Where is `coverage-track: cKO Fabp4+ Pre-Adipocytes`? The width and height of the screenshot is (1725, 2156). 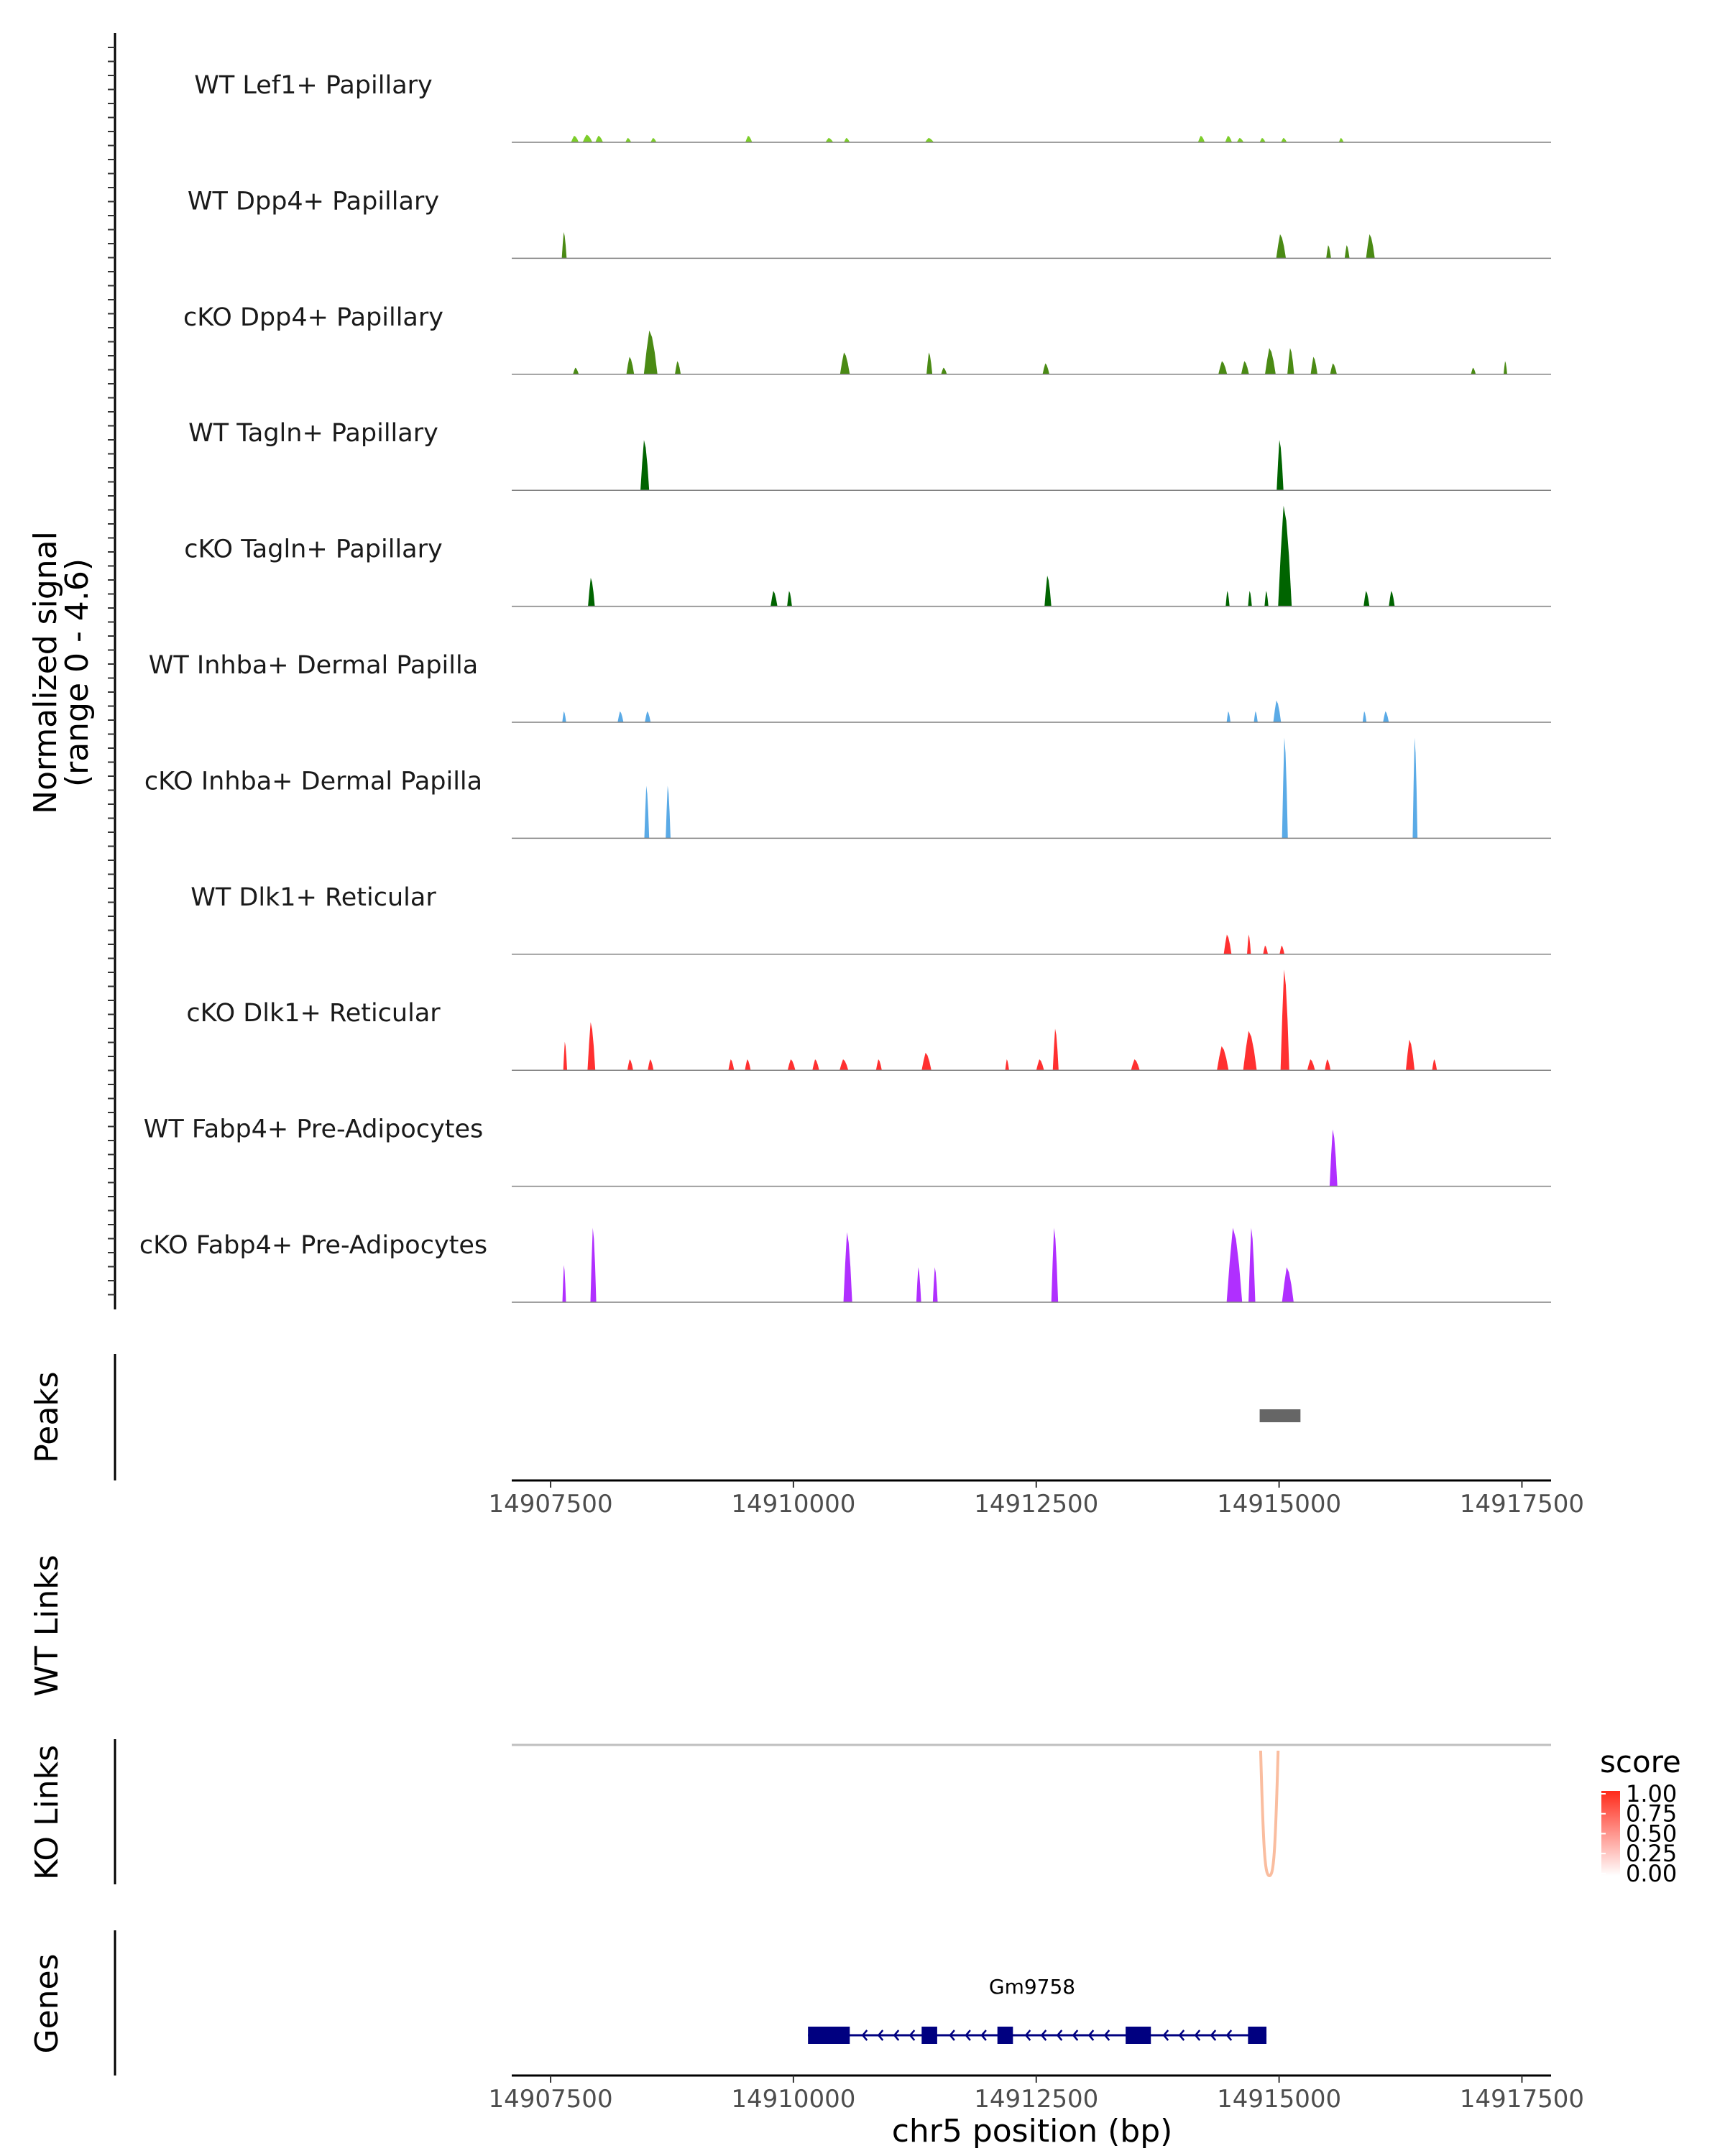 coverage-track: cKO Fabp4+ Pre-Adipocytes is located at coordinates (845, 1265).